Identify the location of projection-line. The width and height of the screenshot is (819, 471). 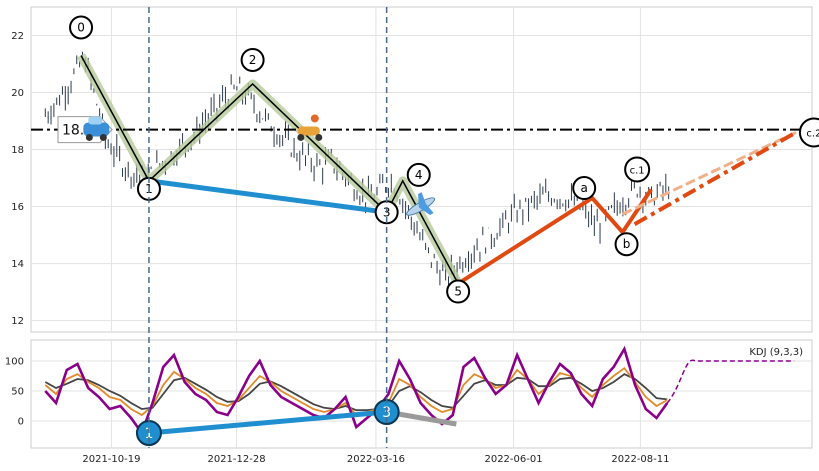
(715, 178).